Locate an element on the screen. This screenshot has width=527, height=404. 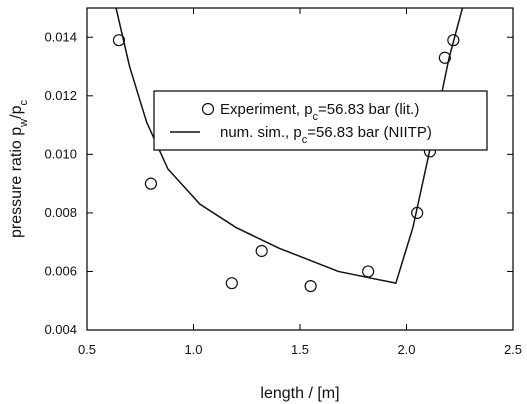
y-axis-title-separator: /p is located at coordinates (16, 111).